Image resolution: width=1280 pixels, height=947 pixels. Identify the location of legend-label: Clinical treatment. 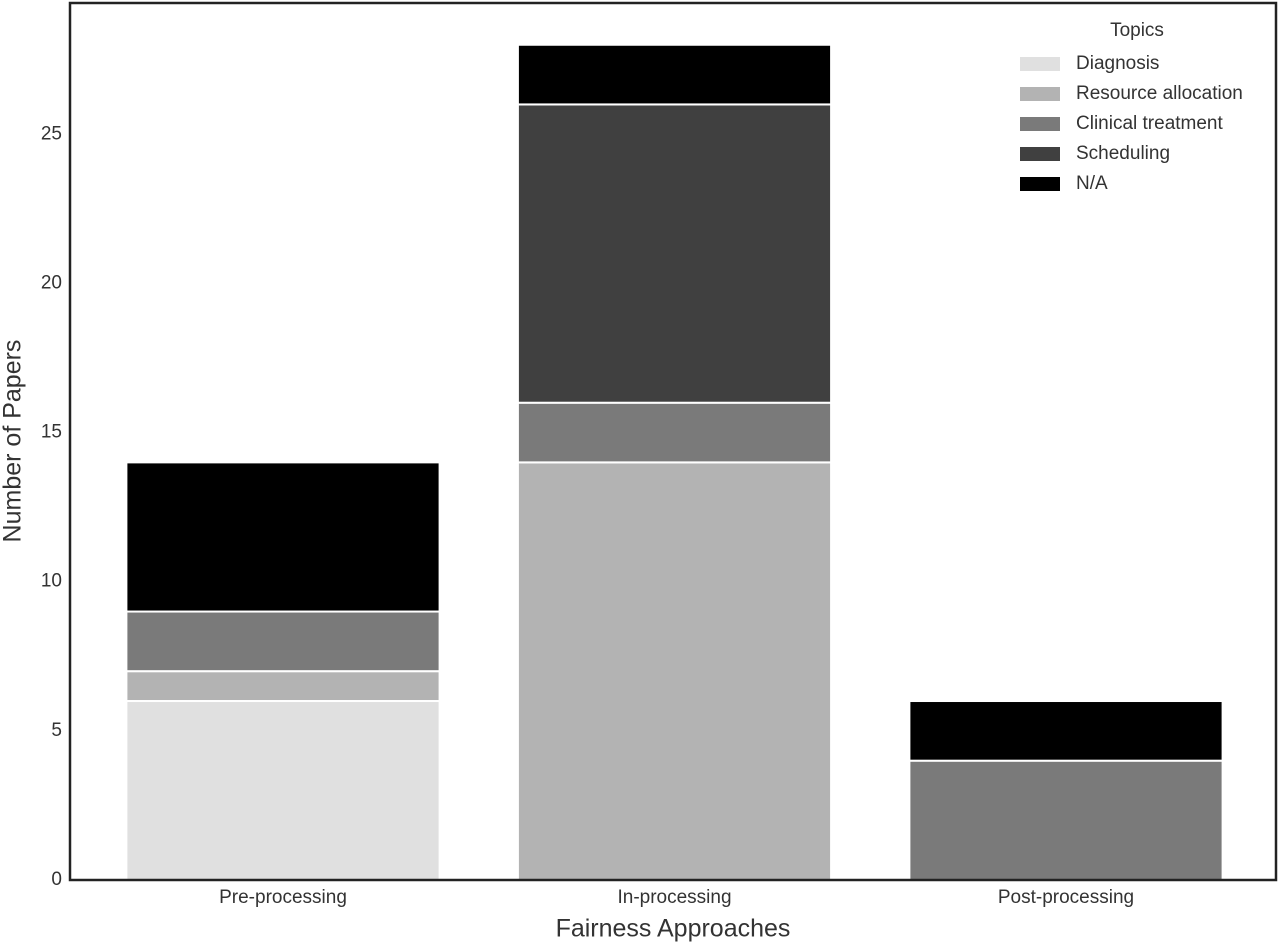
(1149, 123).